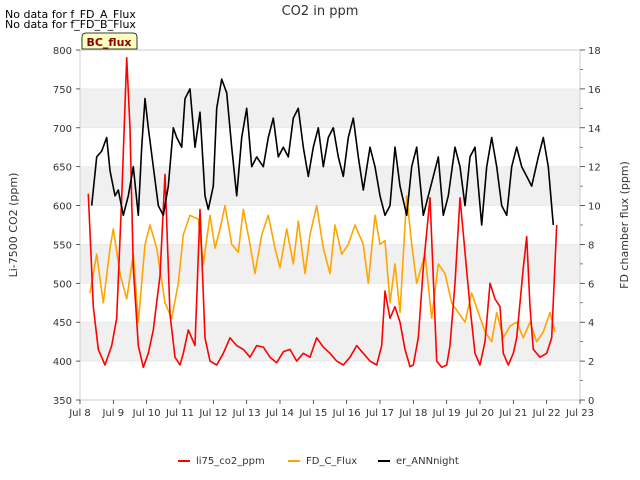  I want to click on y-left-tick-label: 750, so click(62, 90).